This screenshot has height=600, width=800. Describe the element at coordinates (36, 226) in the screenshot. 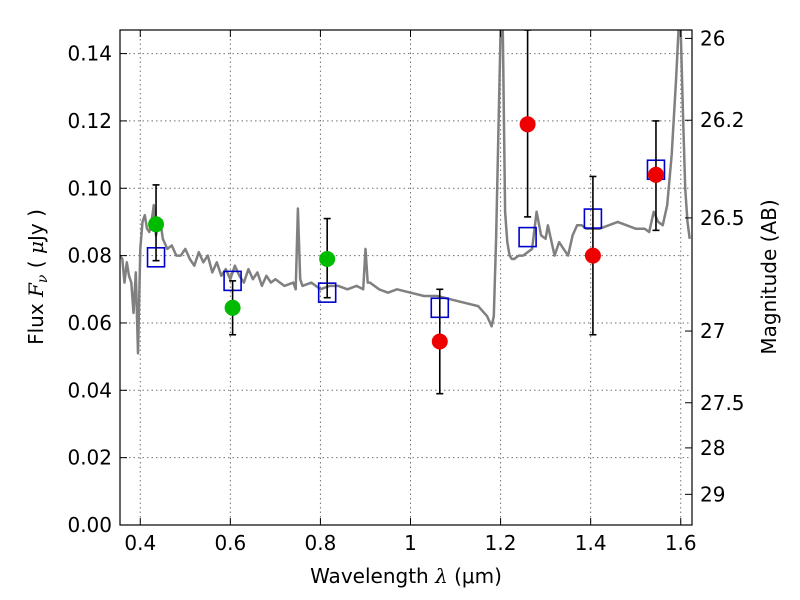

I see `y-axis-title-unit: Jy )` at that location.